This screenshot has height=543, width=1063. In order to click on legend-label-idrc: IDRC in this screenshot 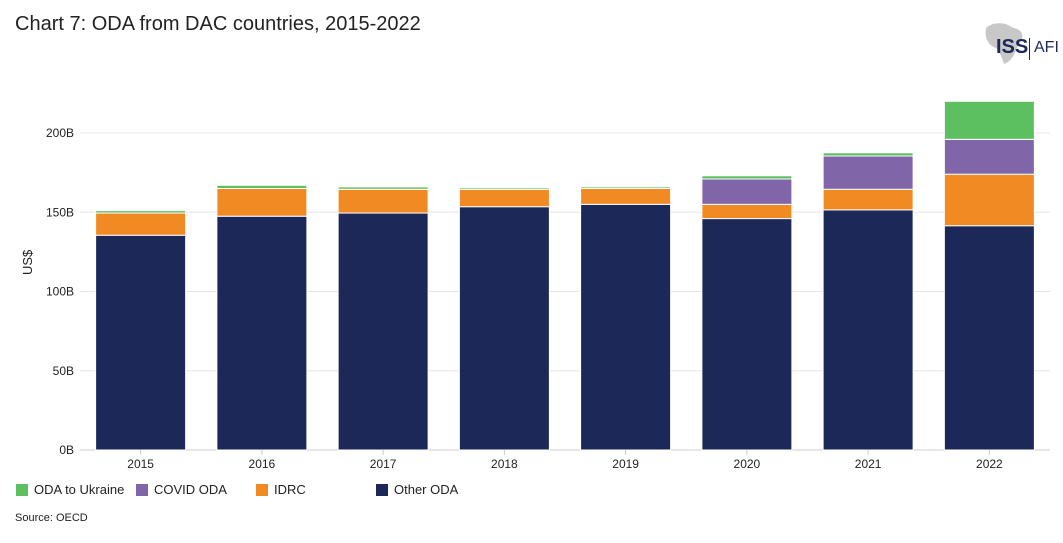, I will do `click(290, 489)`.